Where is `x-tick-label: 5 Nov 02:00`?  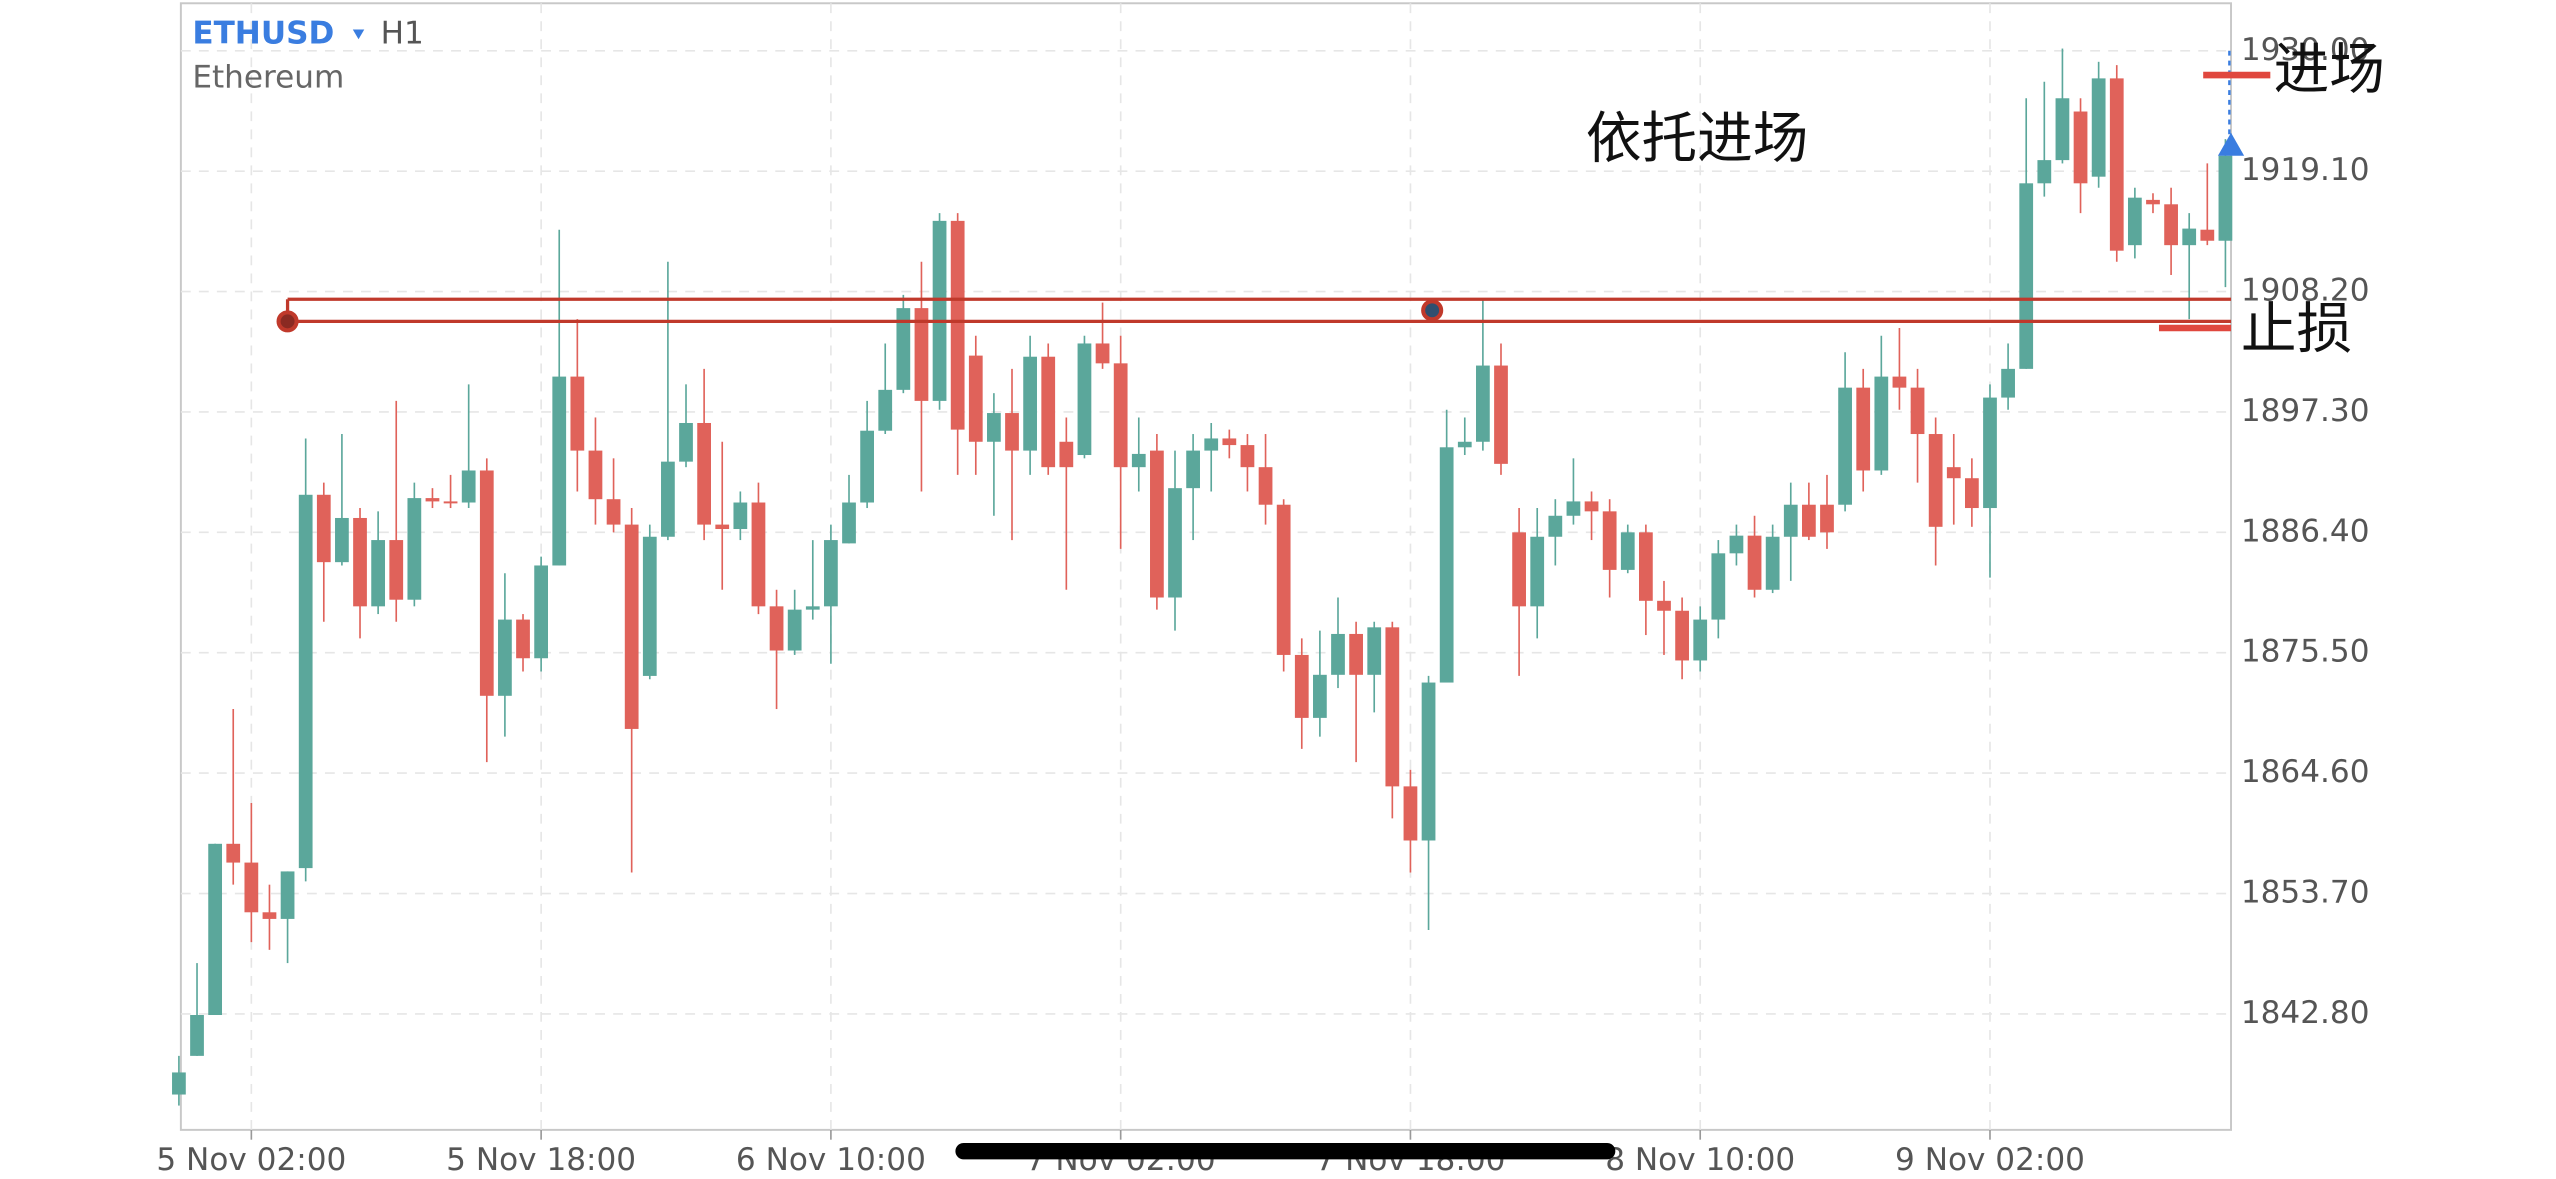
x-tick-label: 5 Nov 02:00 is located at coordinates (251, 1160).